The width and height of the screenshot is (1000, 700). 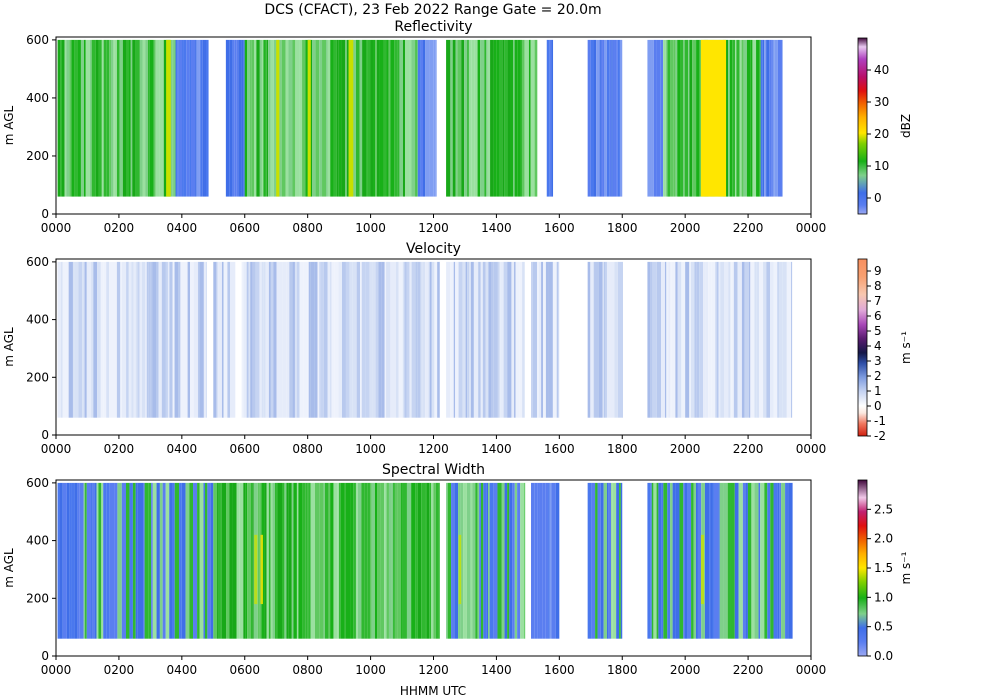 What do you see at coordinates (622, 670) in the screenshot?
I see `x-tick-label: 1800` at bounding box center [622, 670].